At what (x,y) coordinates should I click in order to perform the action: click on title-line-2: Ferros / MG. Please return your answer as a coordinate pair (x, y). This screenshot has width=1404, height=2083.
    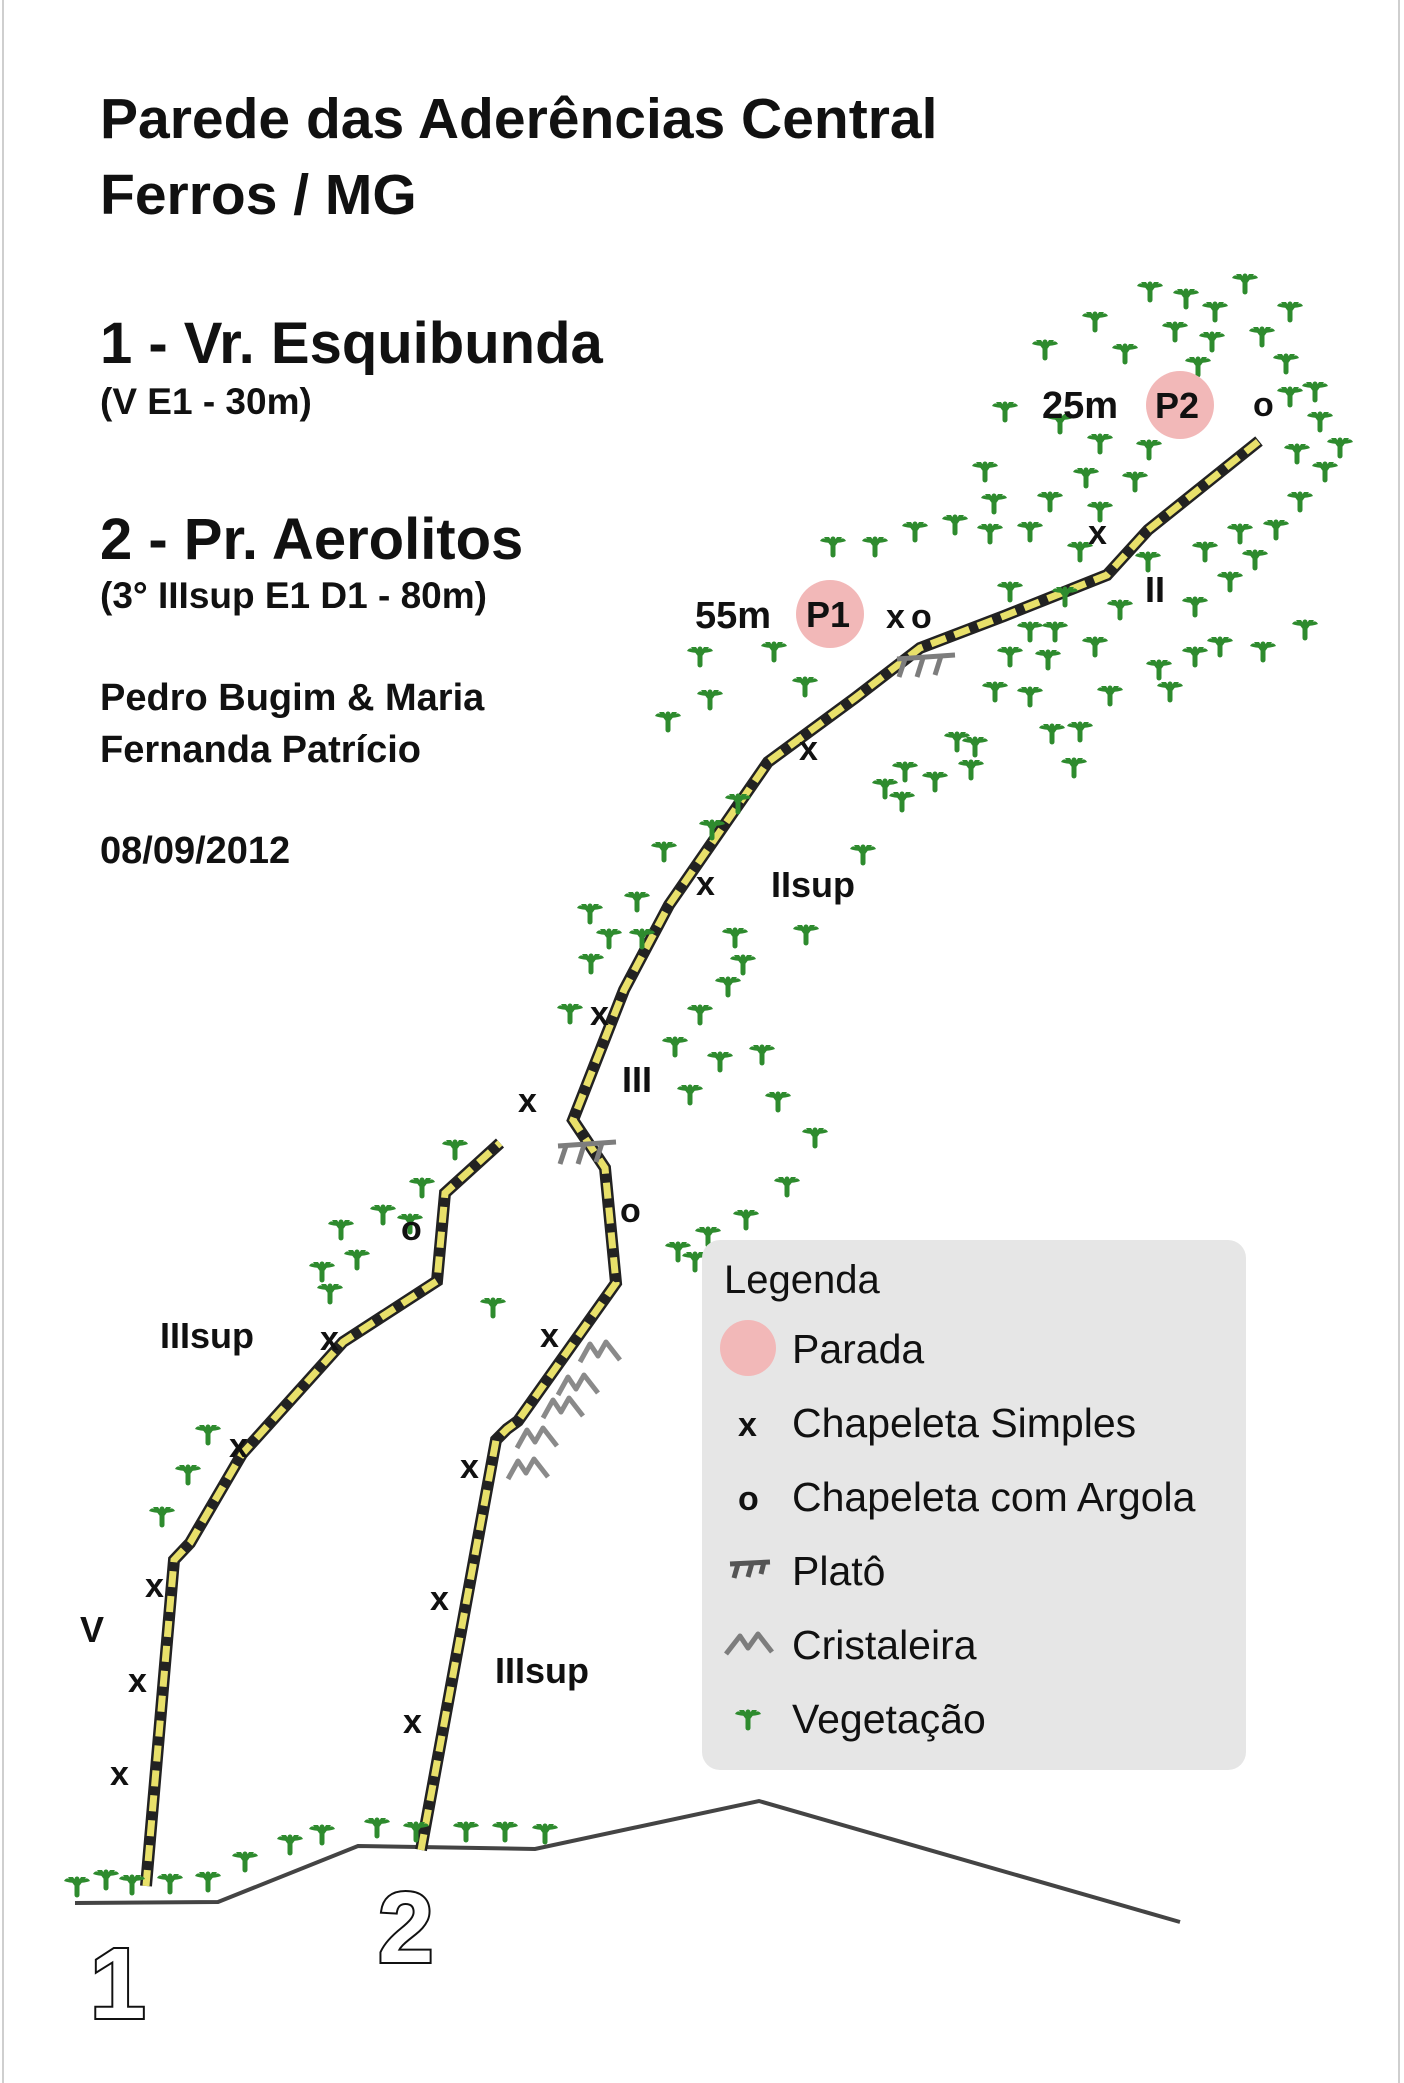
    Looking at the image, I should click on (258, 195).